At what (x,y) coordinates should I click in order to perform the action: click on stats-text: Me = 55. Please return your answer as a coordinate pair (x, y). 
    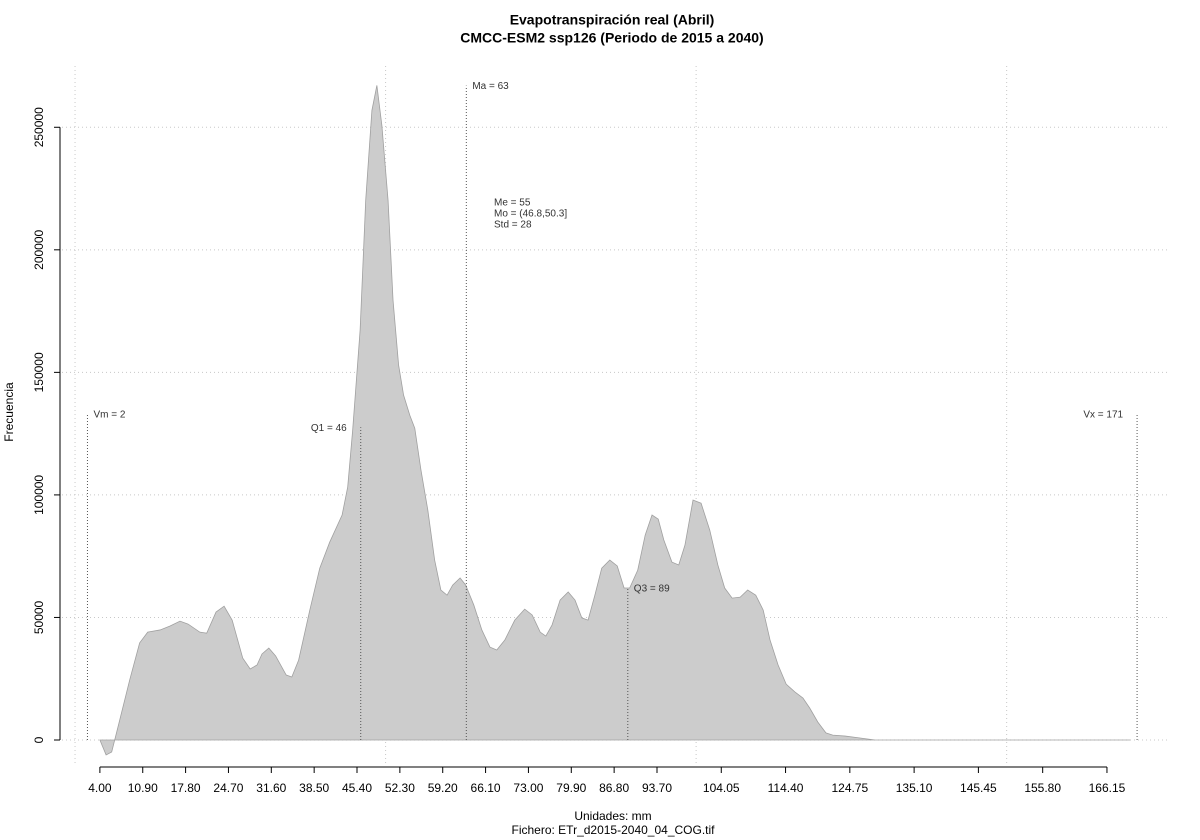
    Looking at the image, I should click on (512, 203).